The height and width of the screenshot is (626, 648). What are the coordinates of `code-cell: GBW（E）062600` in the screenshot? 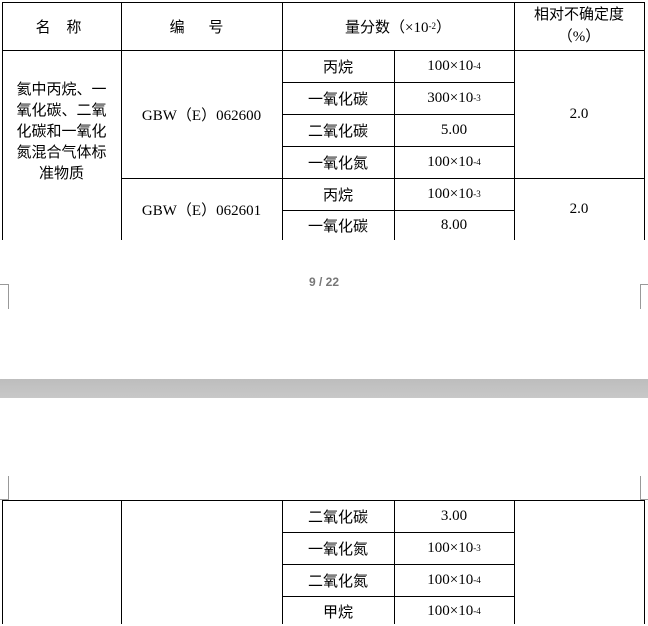 It's located at (201, 115).